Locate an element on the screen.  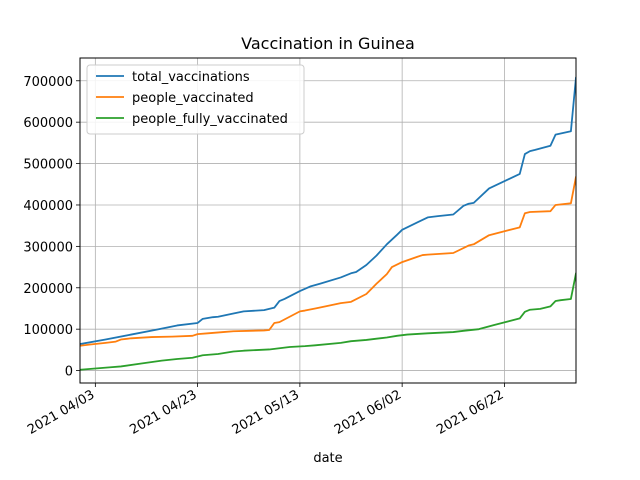
y-tick-label: 300000 is located at coordinates (48, 247).